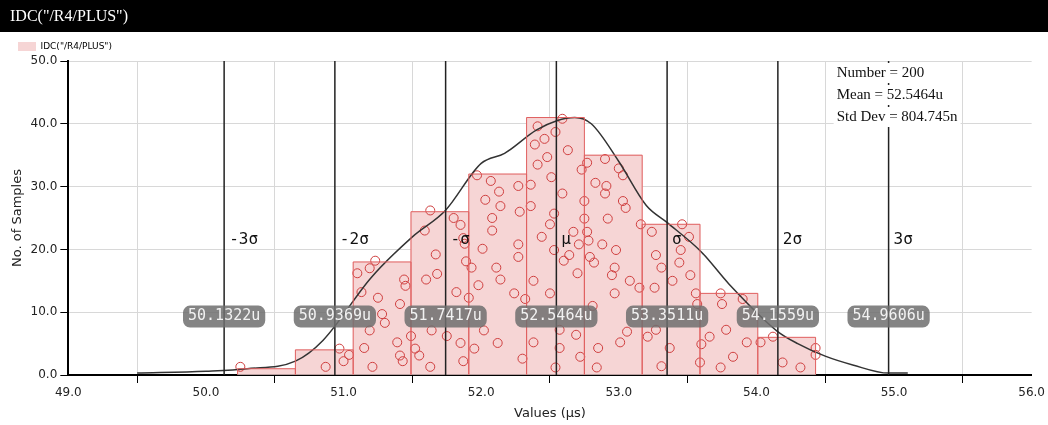 The image size is (1048, 425). What do you see at coordinates (44, 60) in the screenshot?
I see `y-tick-label: 50.0` at bounding box center [44, 60].